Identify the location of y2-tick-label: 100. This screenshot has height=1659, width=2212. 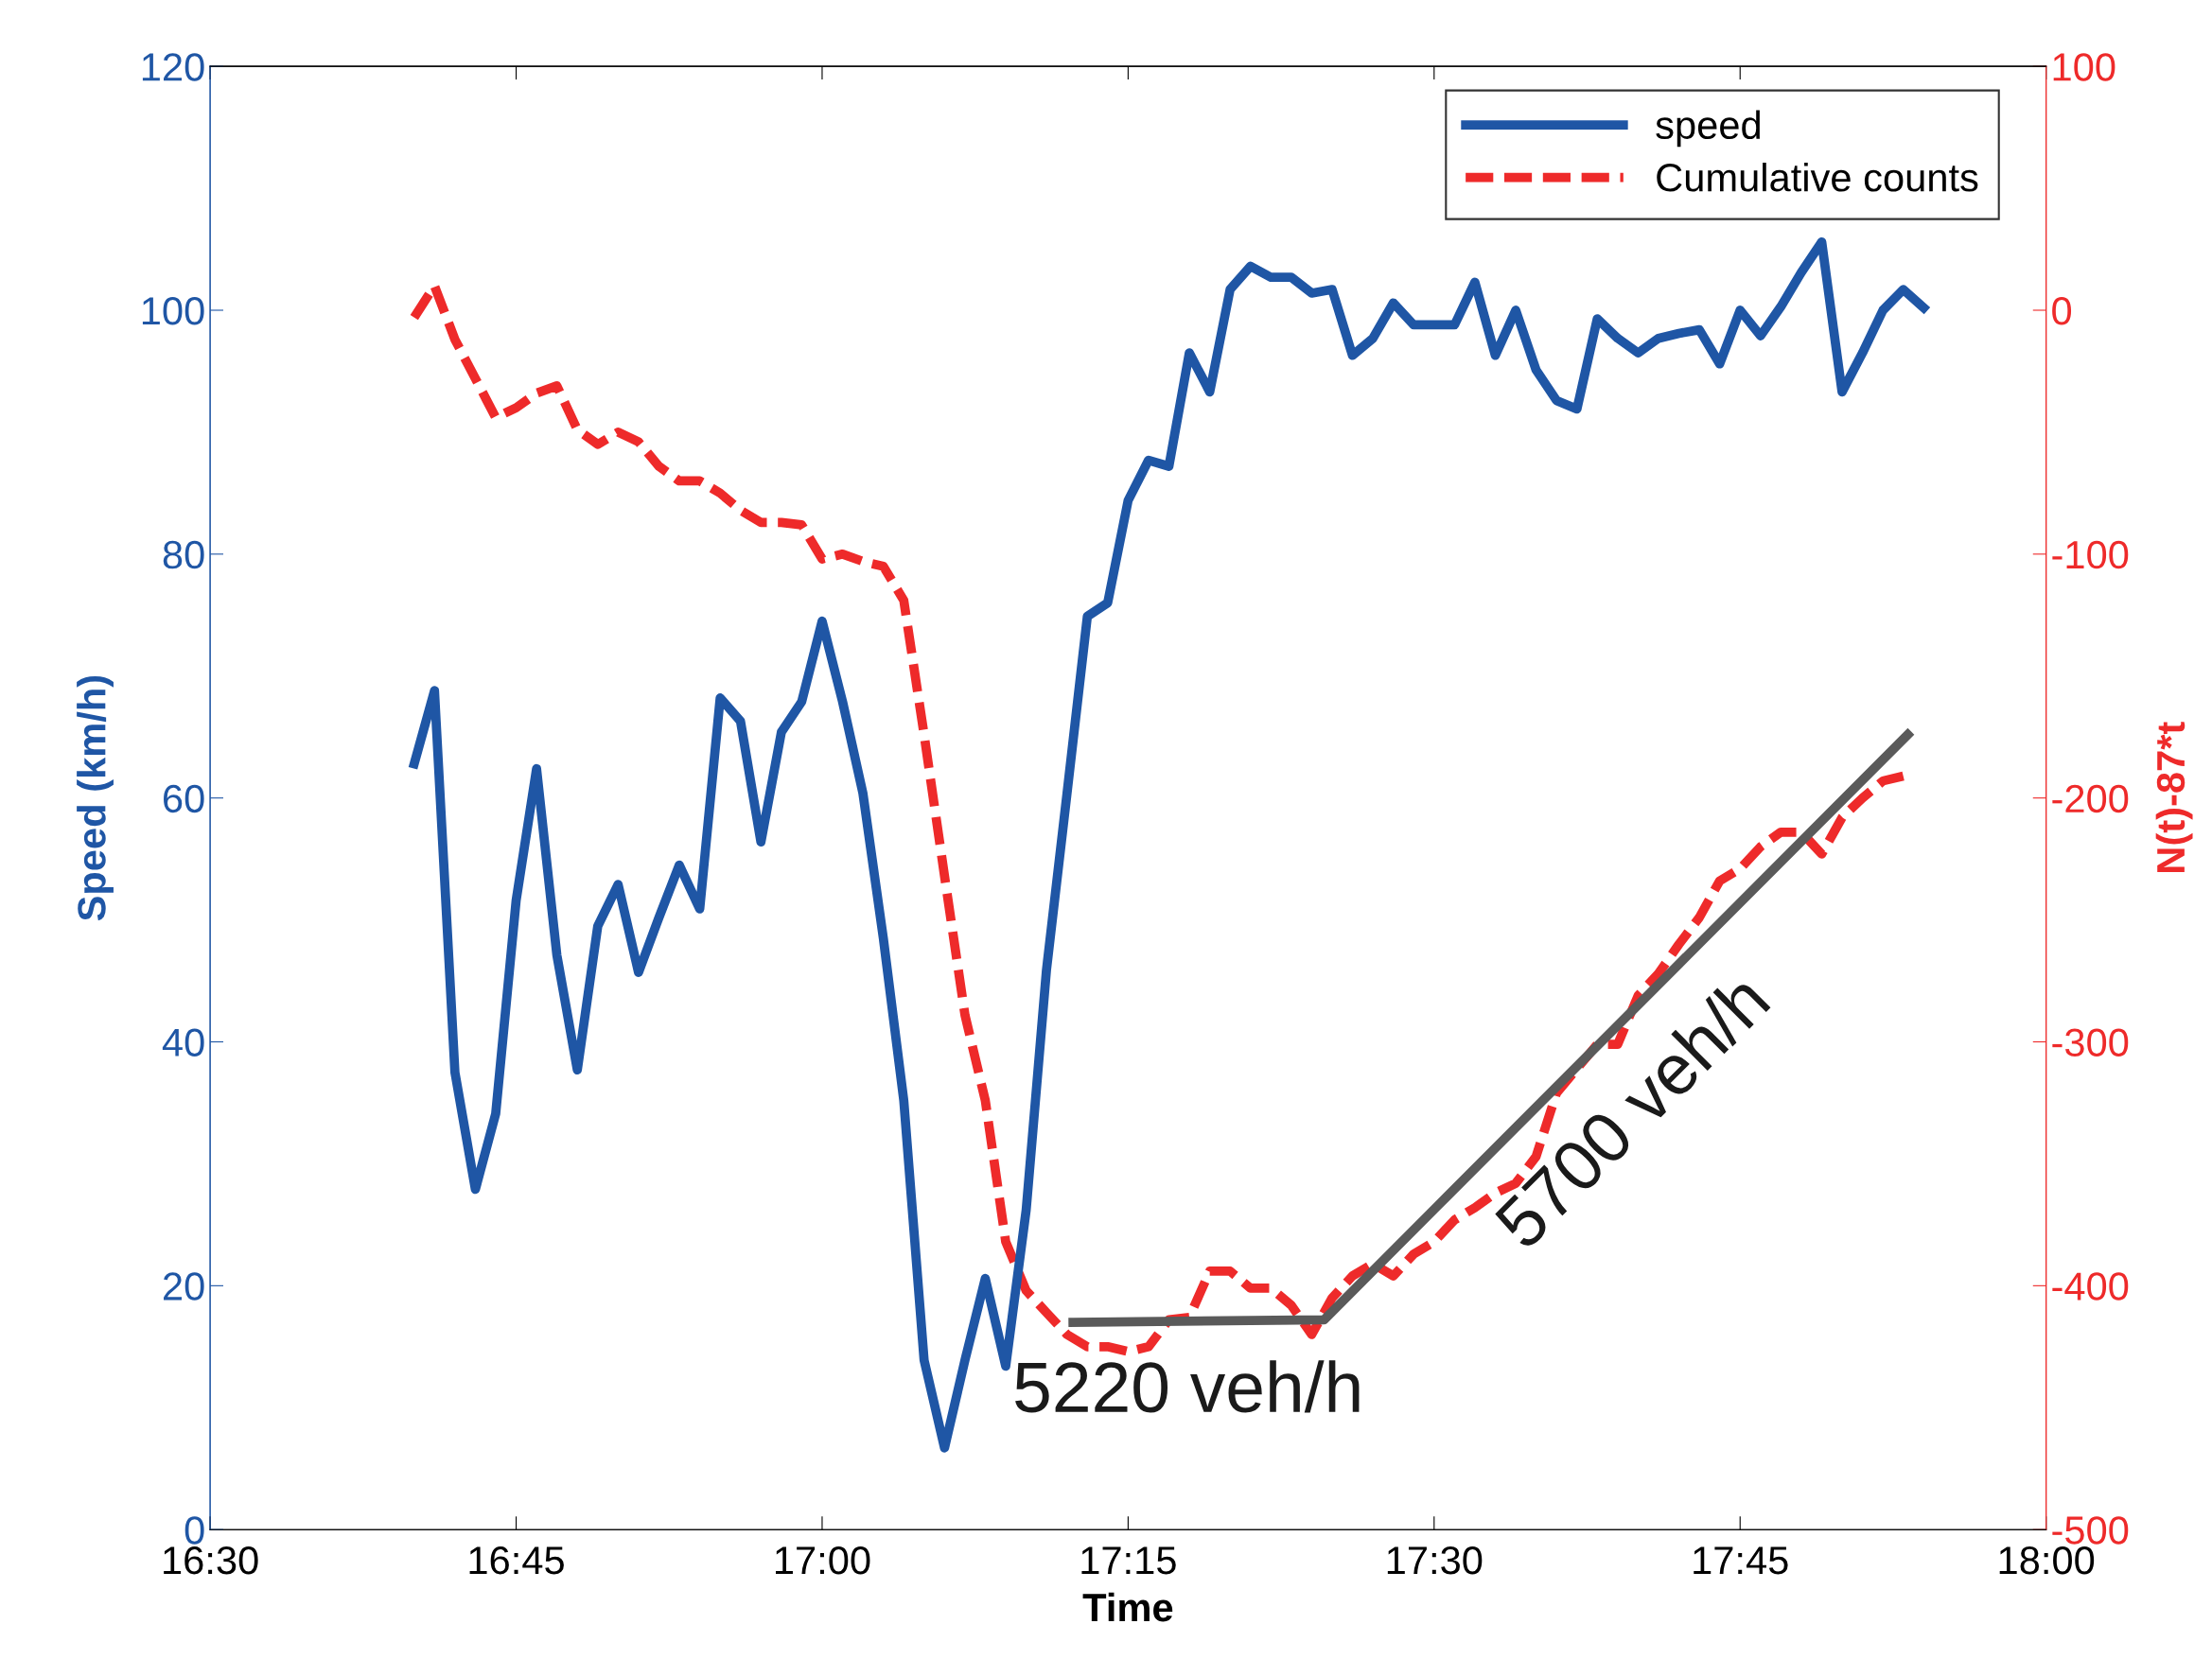
(2084, 67).